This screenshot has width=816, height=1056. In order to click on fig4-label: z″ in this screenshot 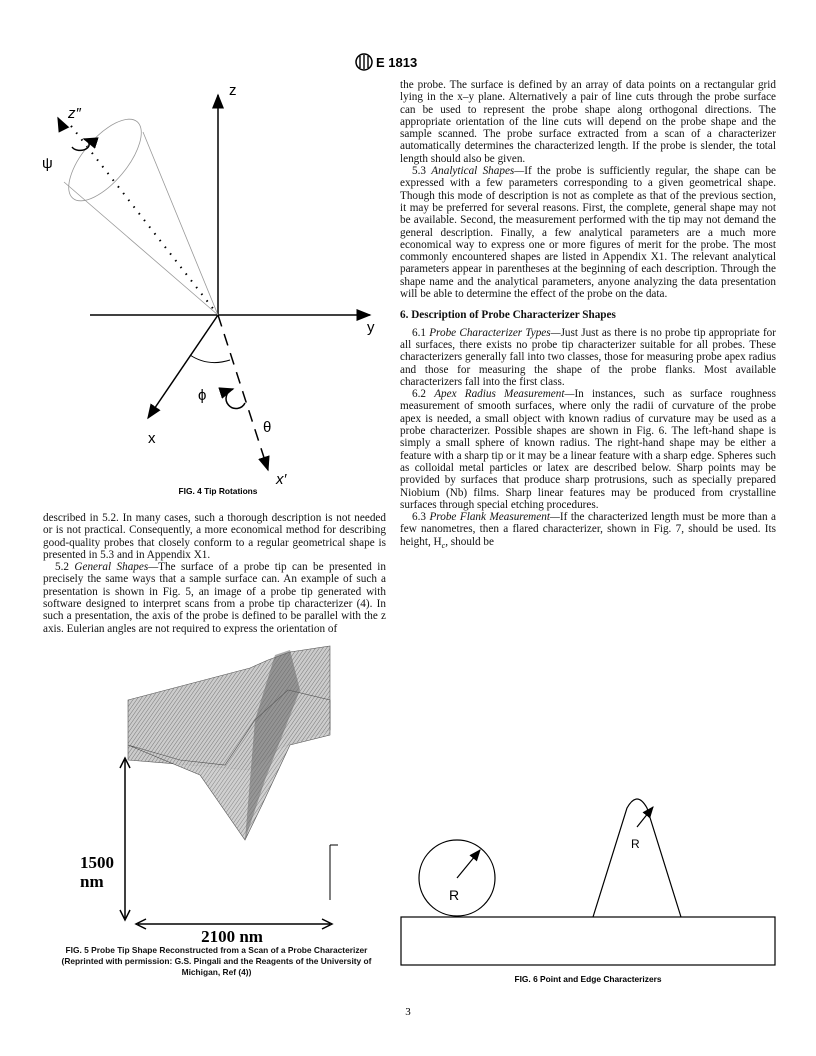, I will do `click(74, 113)`.